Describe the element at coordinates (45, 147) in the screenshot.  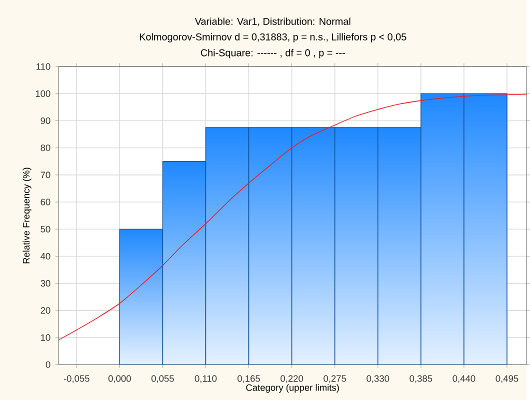
I see `y-tick-label: 80` at that location.